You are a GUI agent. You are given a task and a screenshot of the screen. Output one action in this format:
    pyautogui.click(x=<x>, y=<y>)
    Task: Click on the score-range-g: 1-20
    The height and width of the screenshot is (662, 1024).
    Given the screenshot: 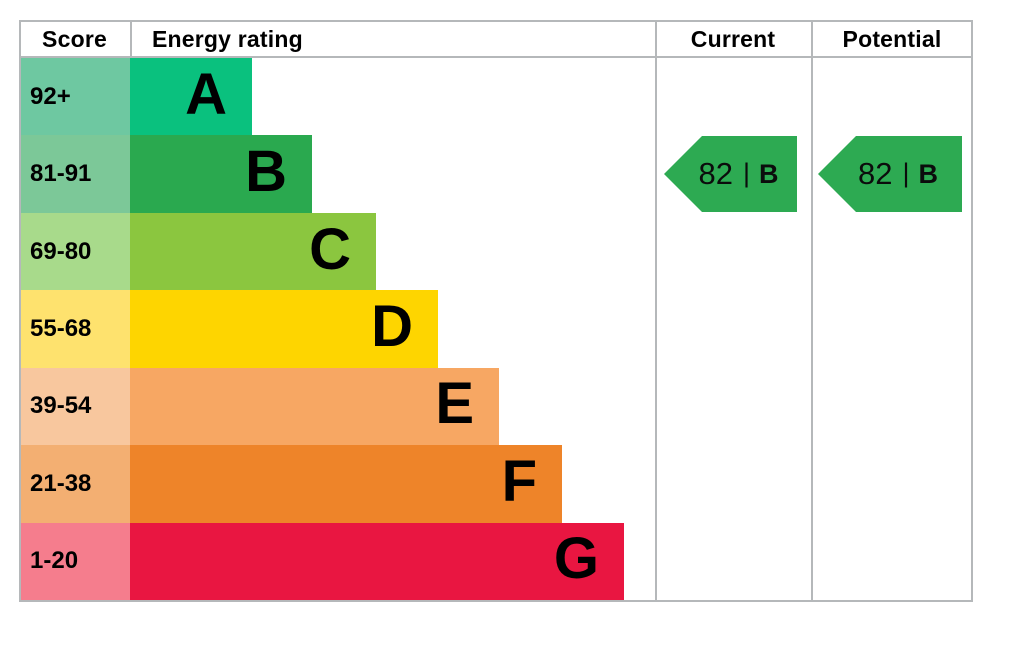 What is the action you would take?
    pyautogui.click(x=74, y=561)
    